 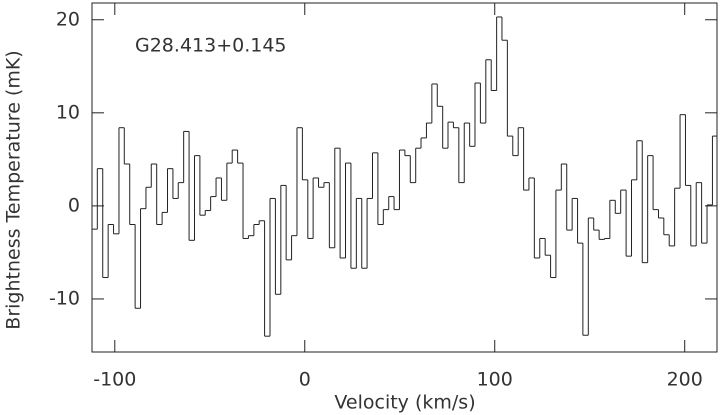 What do you see at coordinates (14, 189) in the screenshot?
I see `y-axis-label: Brightness Temperature (mK)` at bounding box center [14, 189].